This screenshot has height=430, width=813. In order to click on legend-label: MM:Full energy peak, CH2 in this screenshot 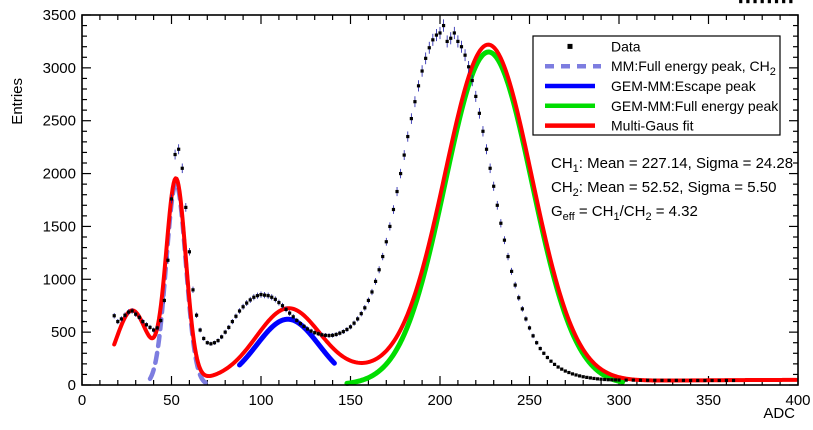, I will do `click(693, 68)`.